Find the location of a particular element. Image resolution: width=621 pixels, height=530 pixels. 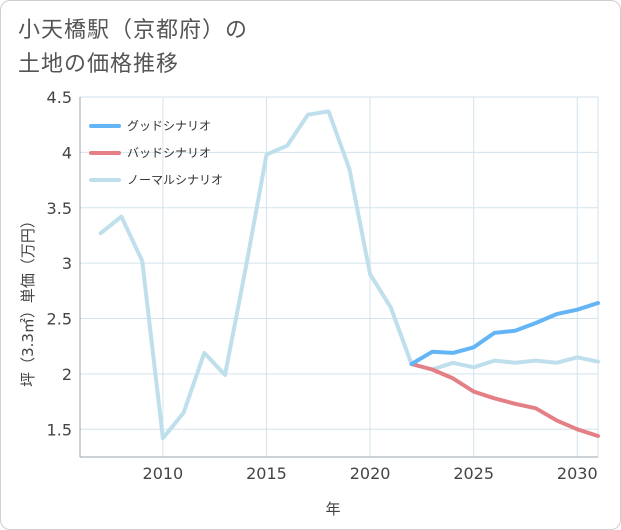

x-tick-label: 2015 is located at coordinates (266, 473).